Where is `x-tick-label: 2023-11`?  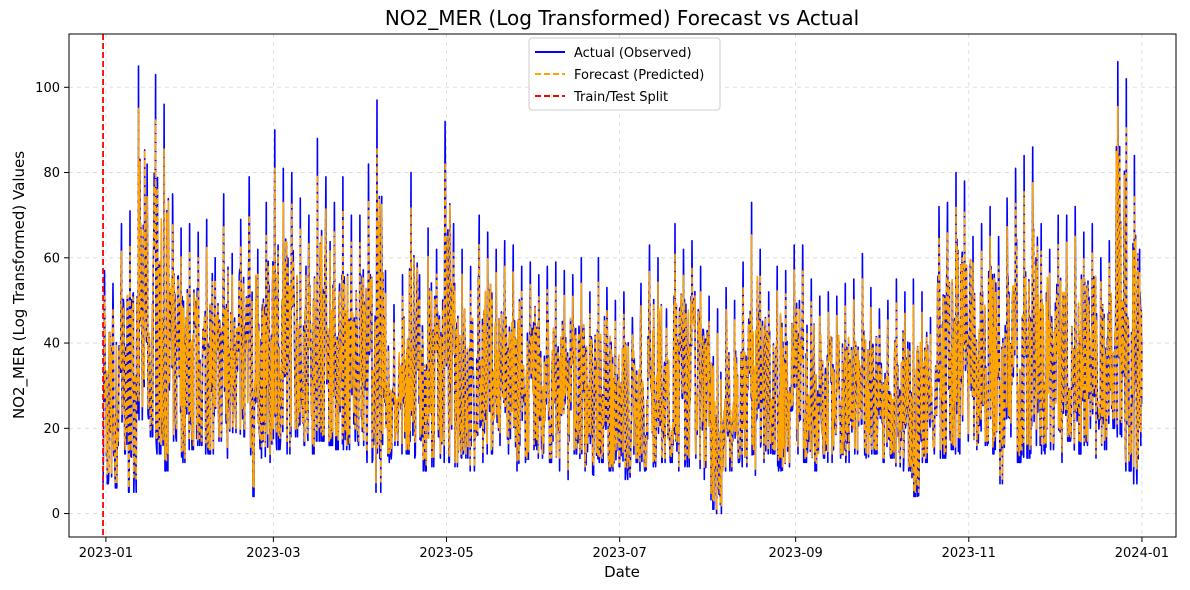
x-tick-label: 2023-11 is located at coordinates (969, 553).